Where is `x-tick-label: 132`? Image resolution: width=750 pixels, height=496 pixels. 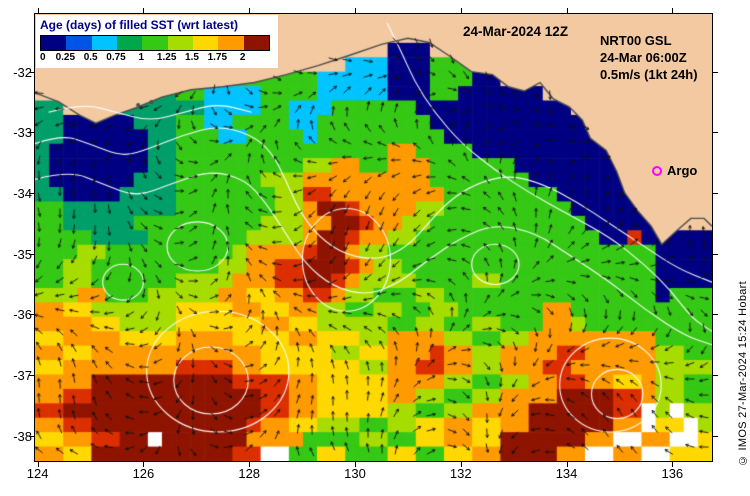
x-tick-label: 132 is located at coordinates (460, 473).